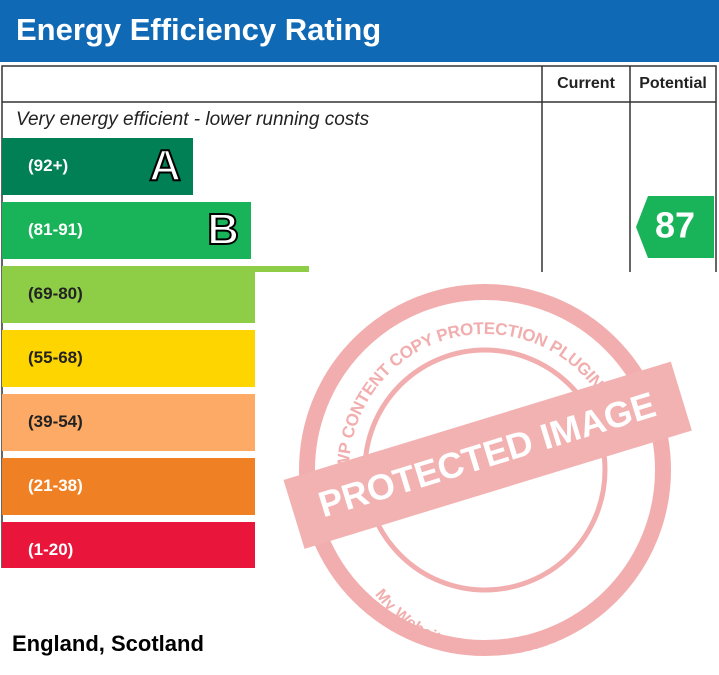 This screenshot has height=675, width=719. Describe the element at coordinates (55, 229) in the screenshot. I see `band-range: (81-91)` at that location.